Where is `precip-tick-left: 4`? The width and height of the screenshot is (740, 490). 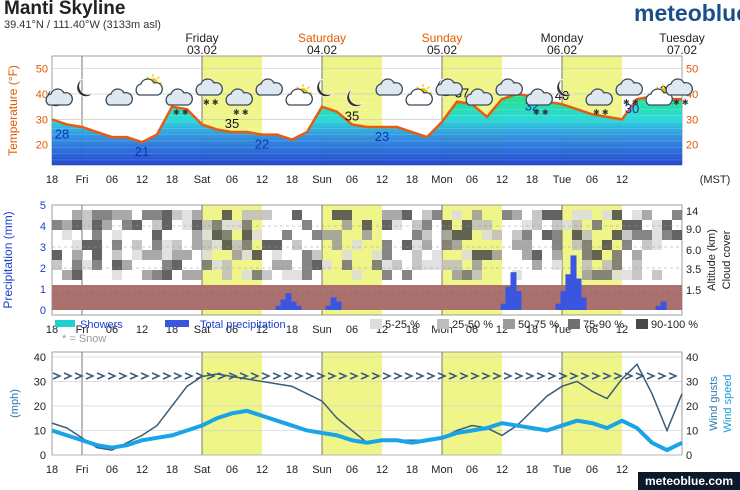 precip-tick-left: 4 is located at coordinates (43, 227).